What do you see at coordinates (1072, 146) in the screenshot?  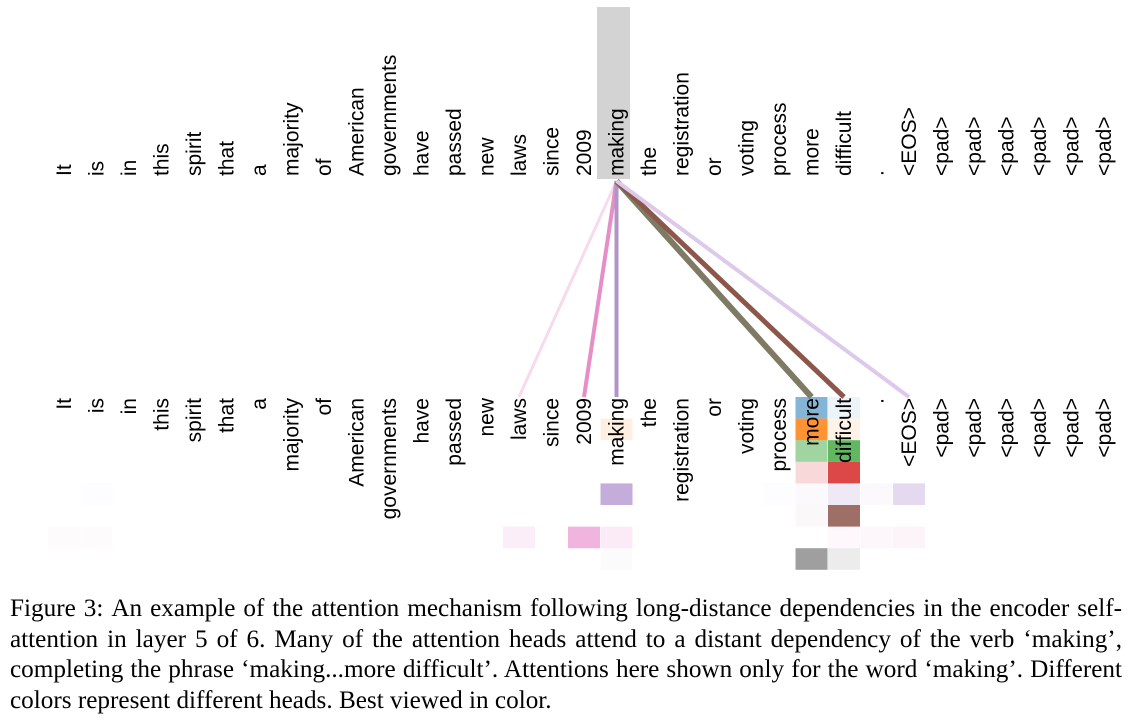 I see `top-token-31: <pad>` at bounding box center [1072, 146].